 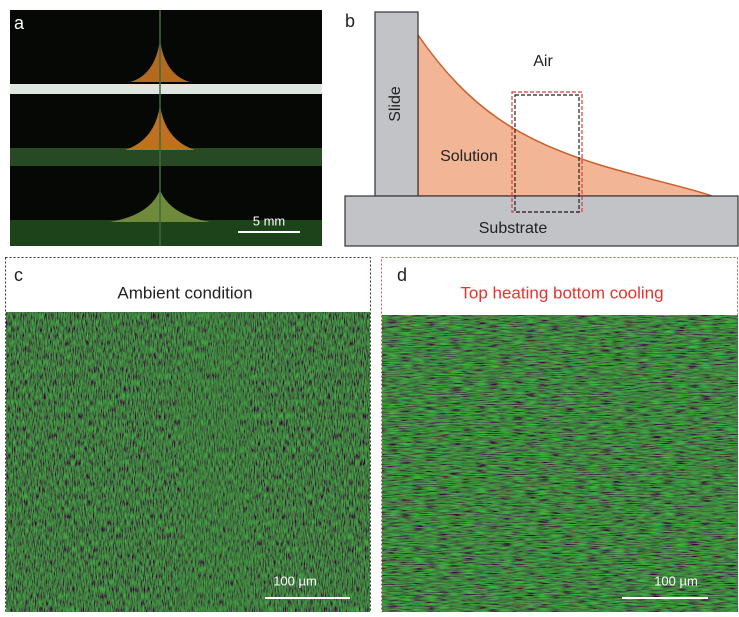 What do you see at coordinates (18, 275) in the screenshot?
I see `panel-label: c` at bounding box center [18, 275].